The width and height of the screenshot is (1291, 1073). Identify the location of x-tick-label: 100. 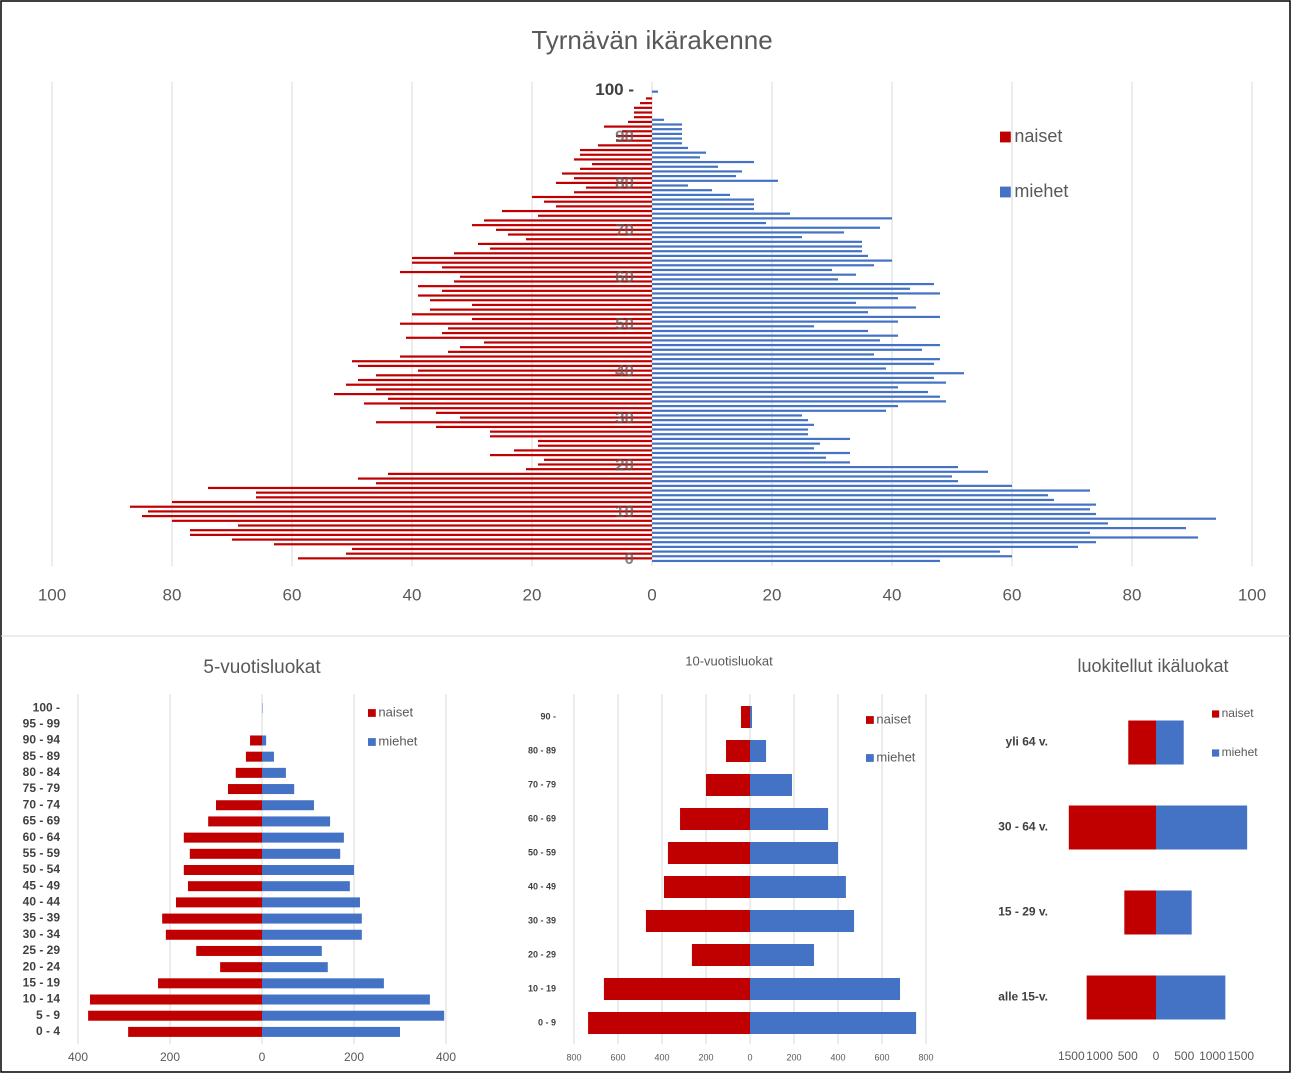
(52, 594).